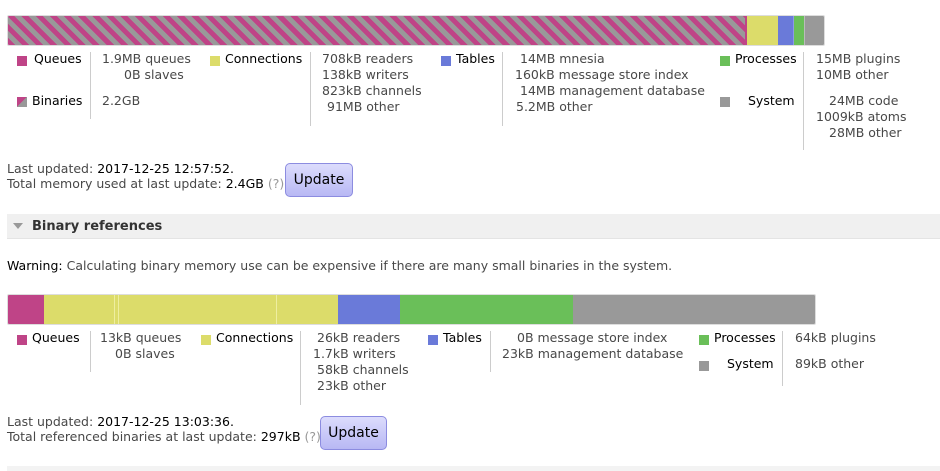 This screenshot has width=940, height=471. Describe the element at coordinates (602, 74) in the screenshot. I see `value: 160kB message store index` at that location.